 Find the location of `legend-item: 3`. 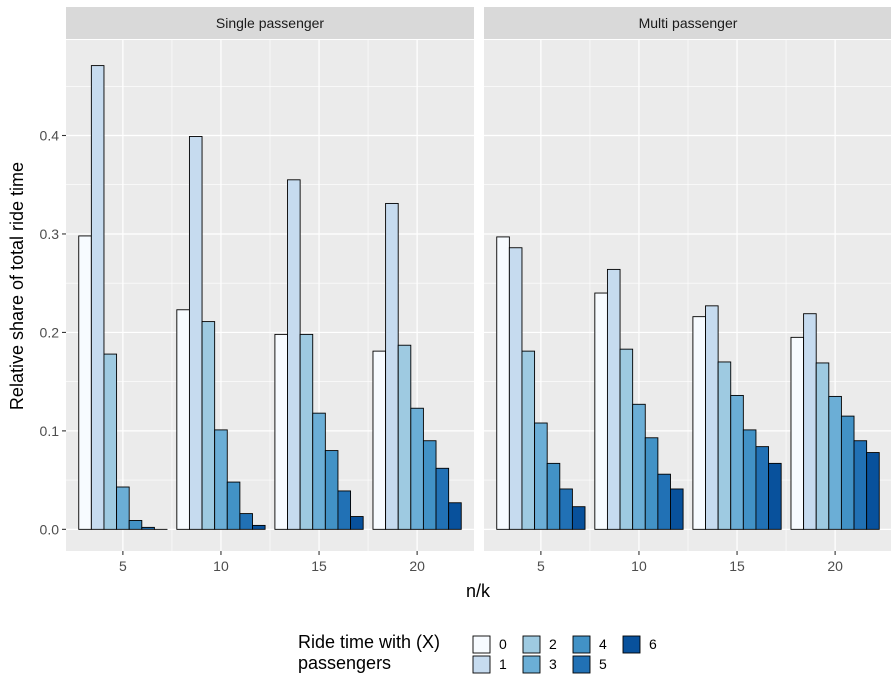

legend-item: 3 is located at coordinates (539, 664).